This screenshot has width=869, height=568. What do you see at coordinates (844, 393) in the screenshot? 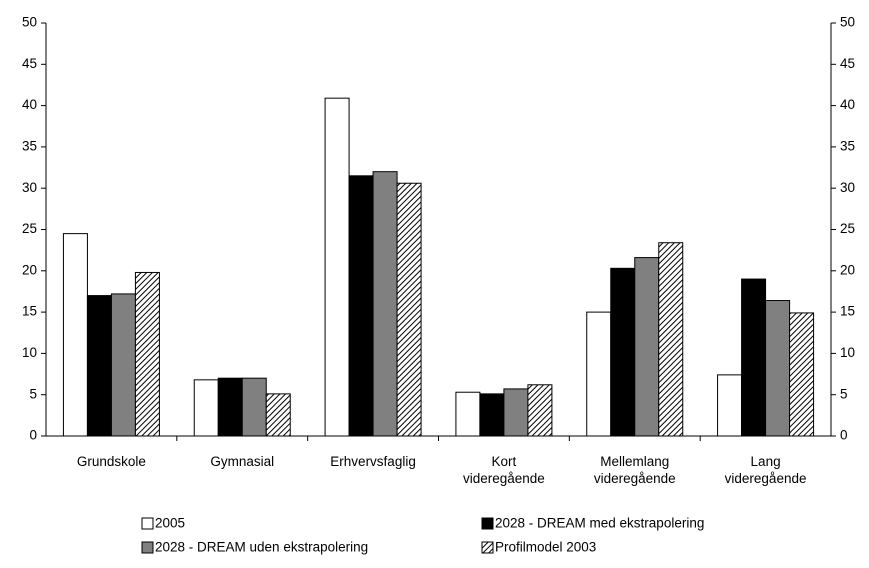
I see `y2-tick-label: 5` at bounding box center [844, 393].